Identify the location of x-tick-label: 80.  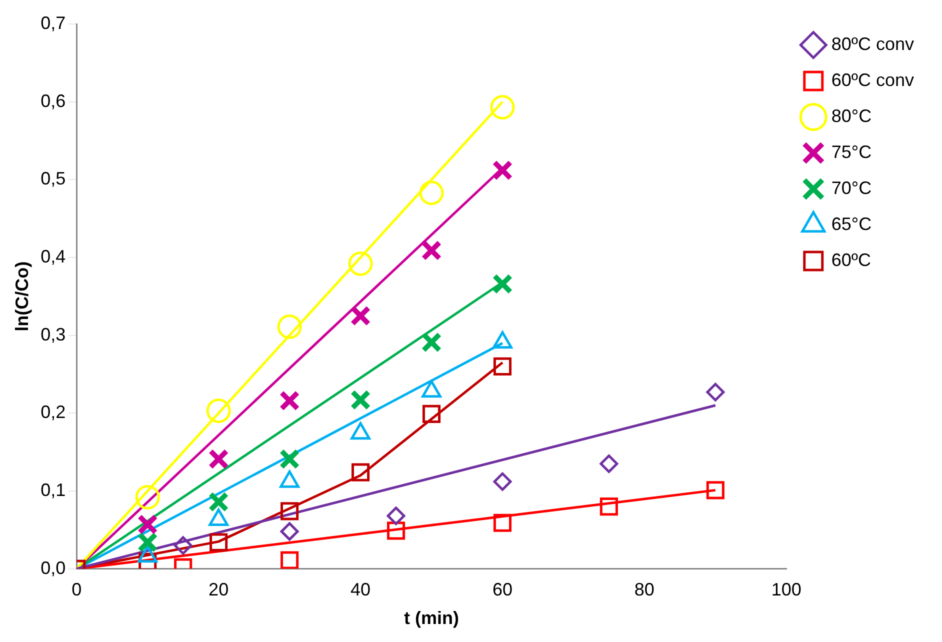
(644, 590).